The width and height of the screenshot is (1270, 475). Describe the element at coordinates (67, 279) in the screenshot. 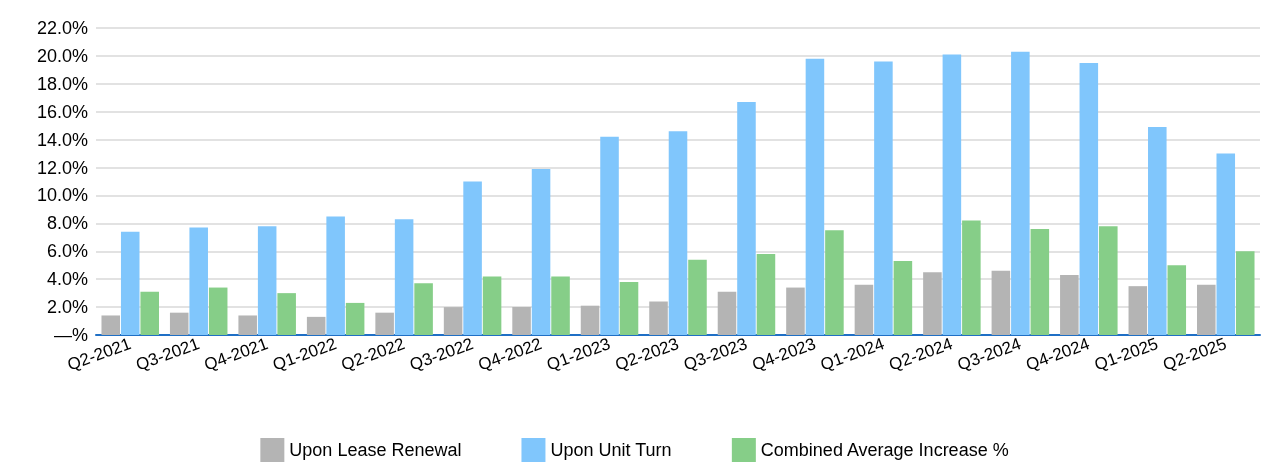

I see `y-tick-label: 4.0%` at that location.